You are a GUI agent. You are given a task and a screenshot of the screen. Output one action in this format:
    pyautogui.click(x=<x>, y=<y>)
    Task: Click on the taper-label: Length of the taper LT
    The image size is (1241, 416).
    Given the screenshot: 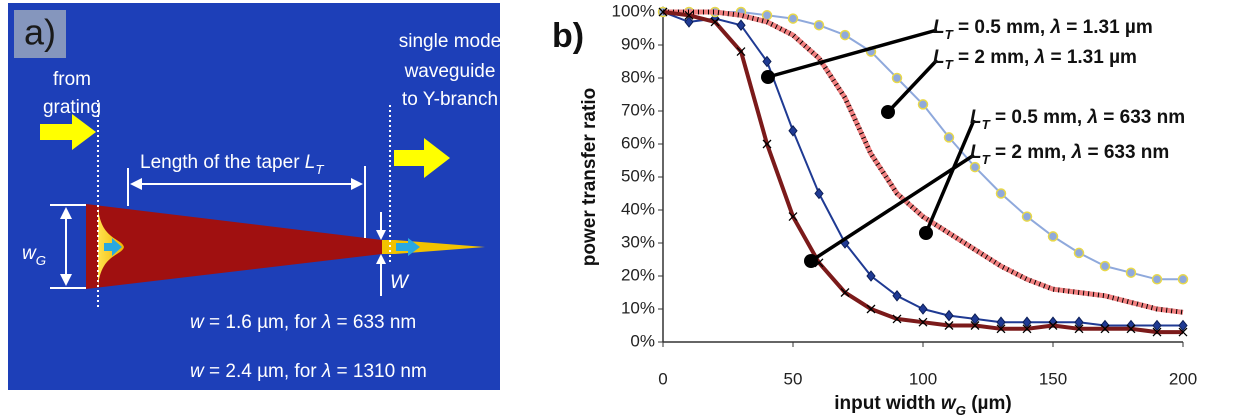 What is the action you would take?
    pyautogui.click(x=232, y=164)
    